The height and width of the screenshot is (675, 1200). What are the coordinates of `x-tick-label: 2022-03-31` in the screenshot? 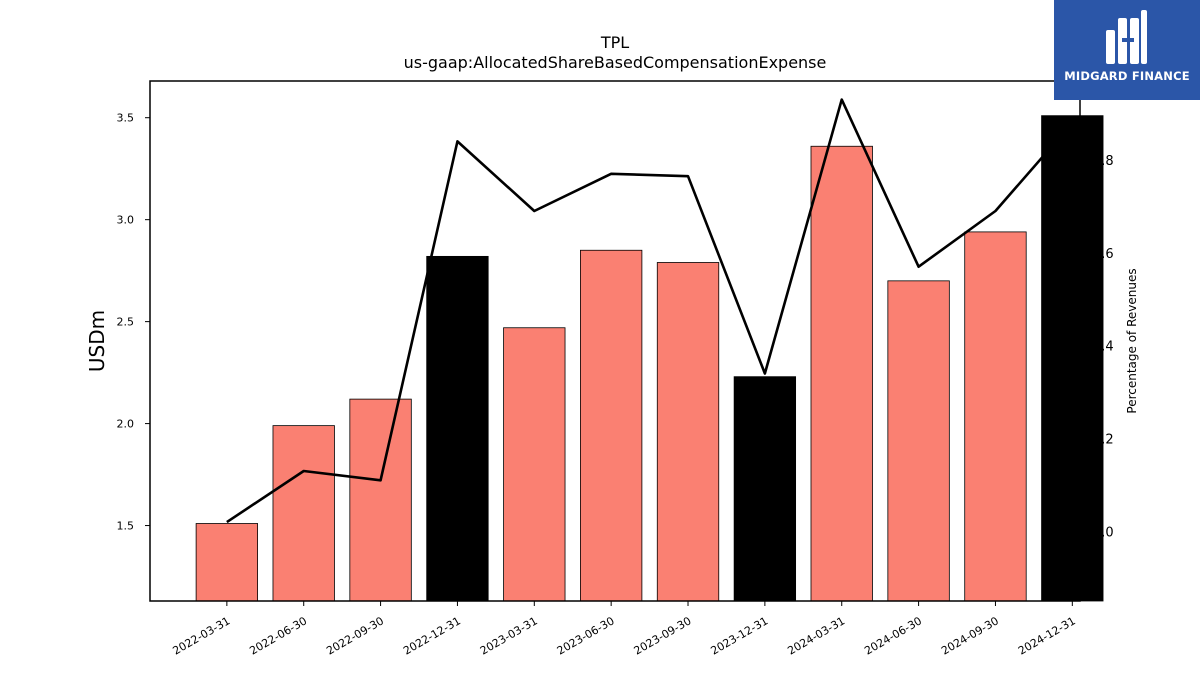 It's located at (201, 635).